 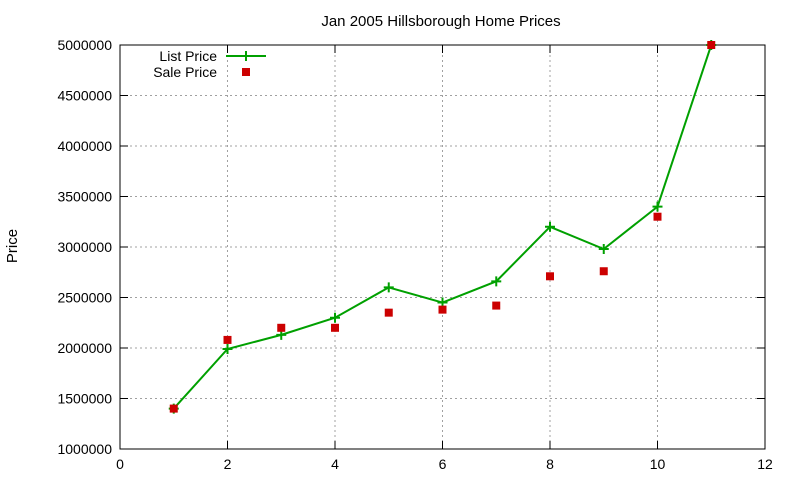 I want to click on y-tick-label: 2500000, so click(x=84, y=298).